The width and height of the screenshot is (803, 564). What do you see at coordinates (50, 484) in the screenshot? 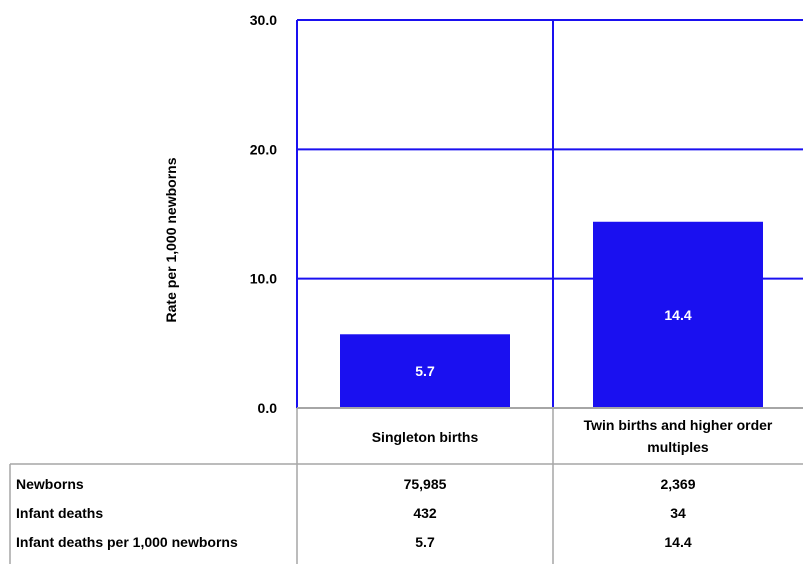
I see `table-row-header: Newborns` at bounding box center [50, 484].